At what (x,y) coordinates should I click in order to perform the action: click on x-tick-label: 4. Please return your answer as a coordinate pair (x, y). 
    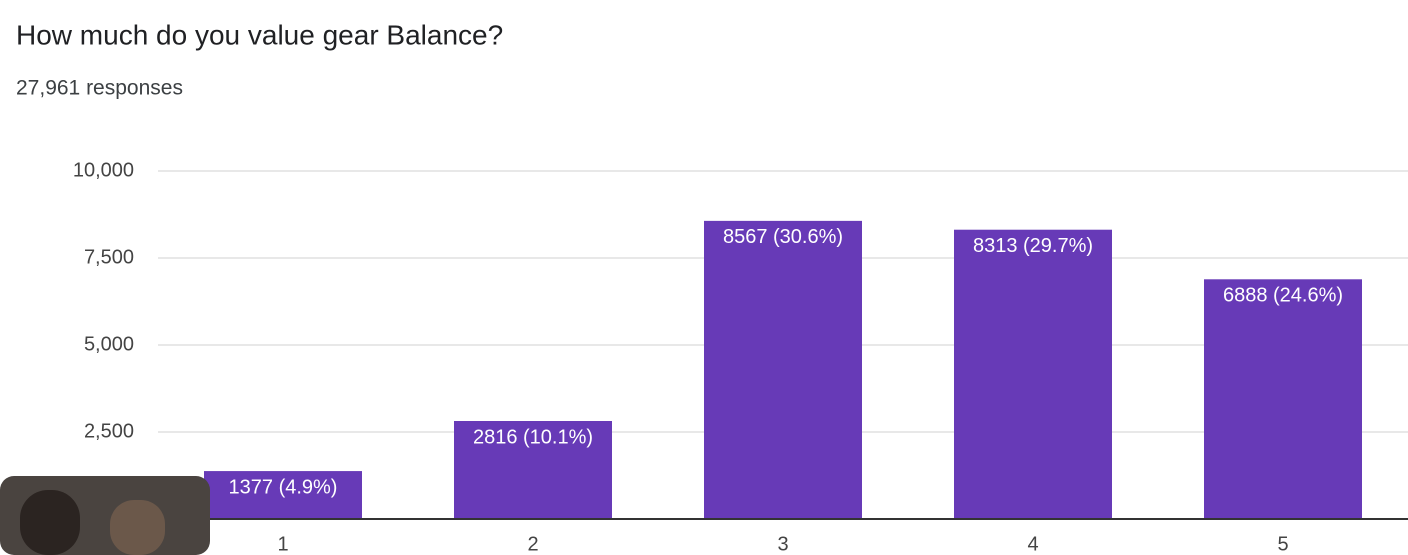
    Looking at the image, I should click on (1032, 544).